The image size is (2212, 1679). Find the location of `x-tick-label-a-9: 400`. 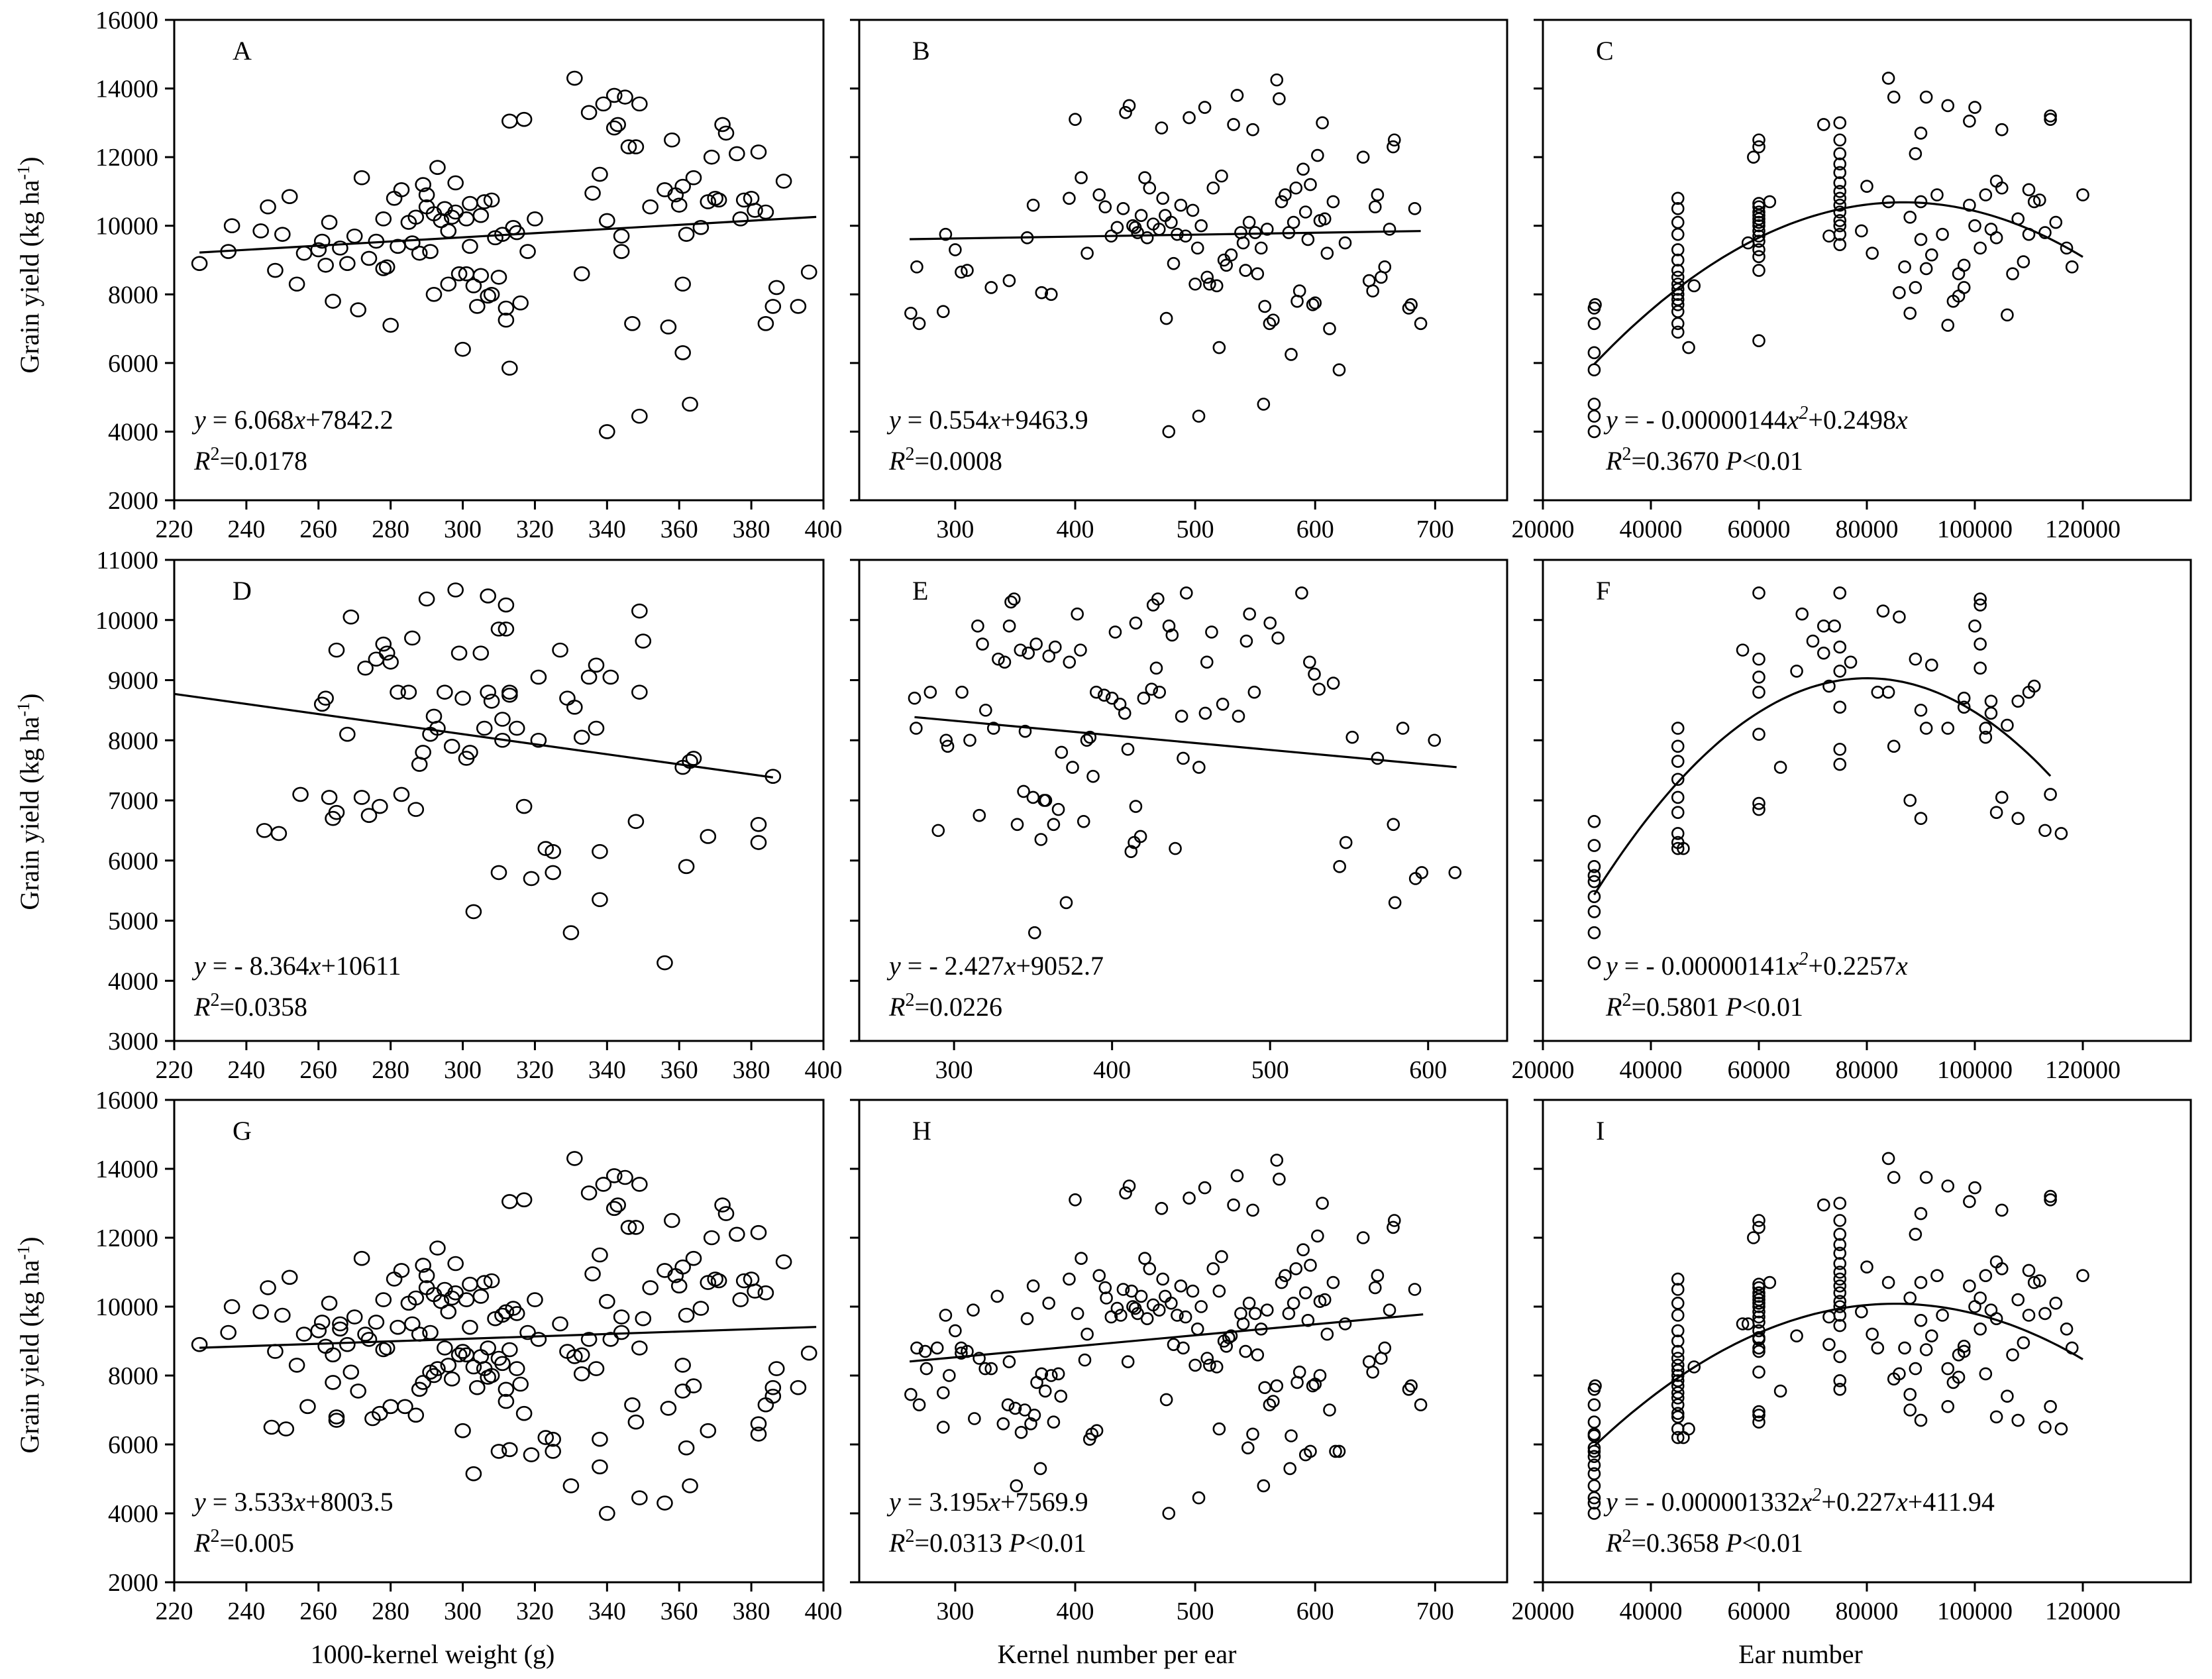

x-tick-label-a-9: 400 is located at coordinates (824, 529).